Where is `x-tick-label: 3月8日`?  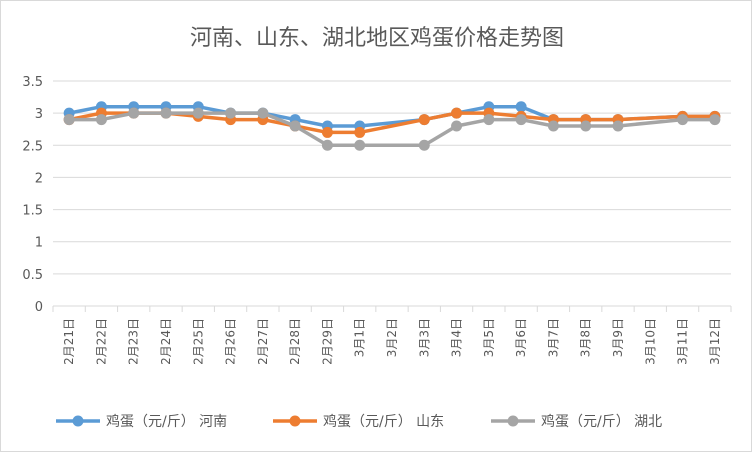
x-tick-label: 3月8日 is located at coordinates (586, 337).